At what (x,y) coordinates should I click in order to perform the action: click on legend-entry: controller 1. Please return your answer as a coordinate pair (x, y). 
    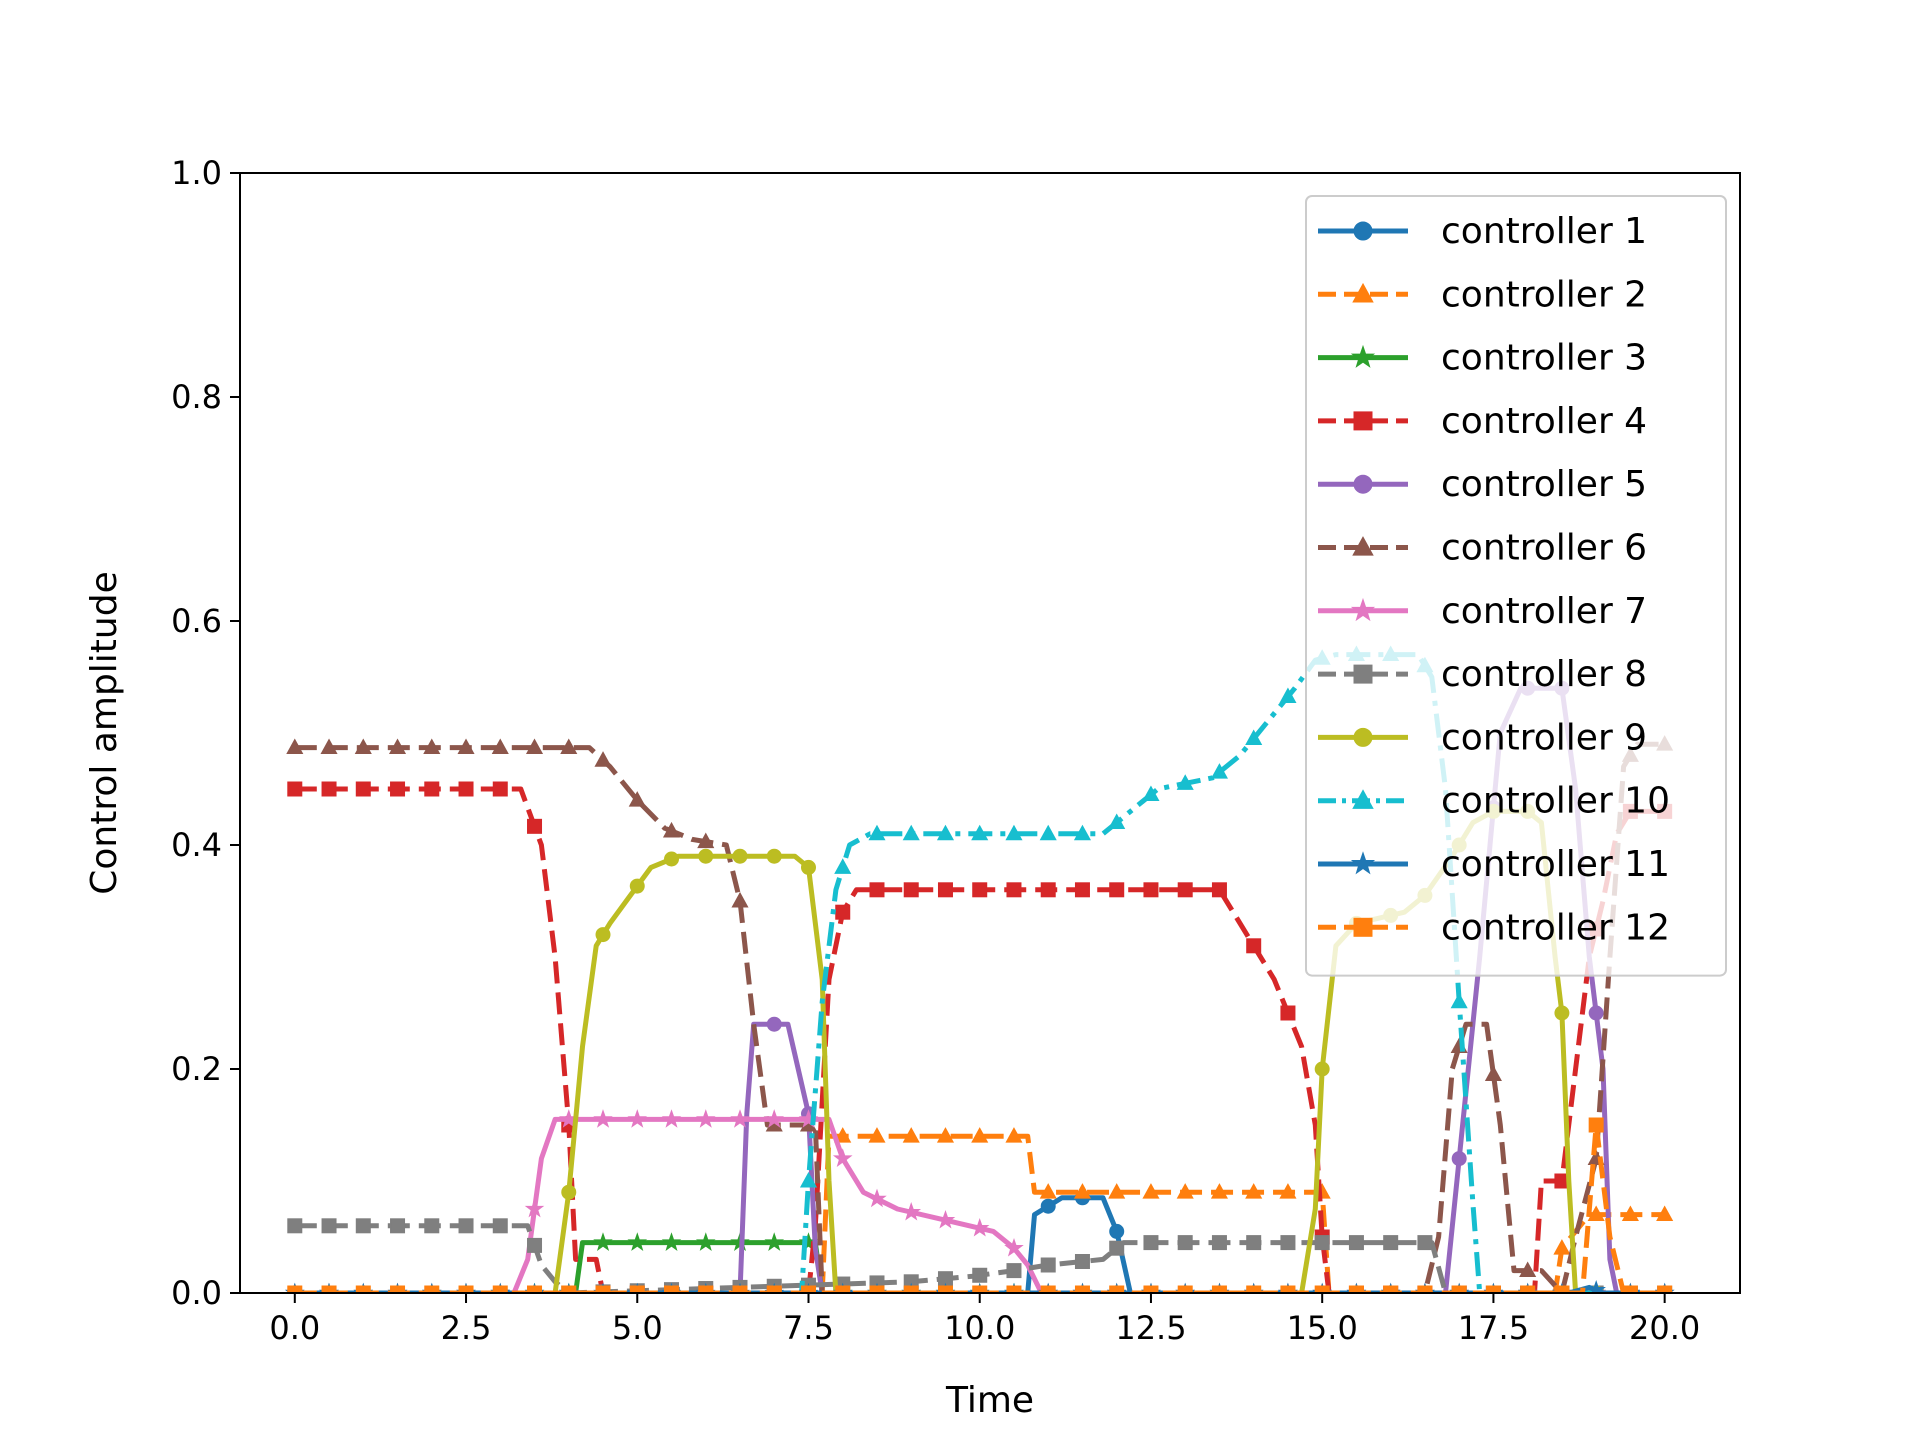
    Looking at the image, I should click on (1482, 231).